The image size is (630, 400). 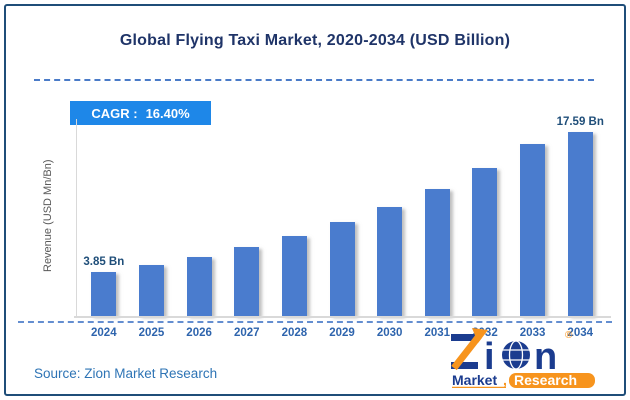 I want to click on logo-arrow-icon, so click(x=469, y=349).